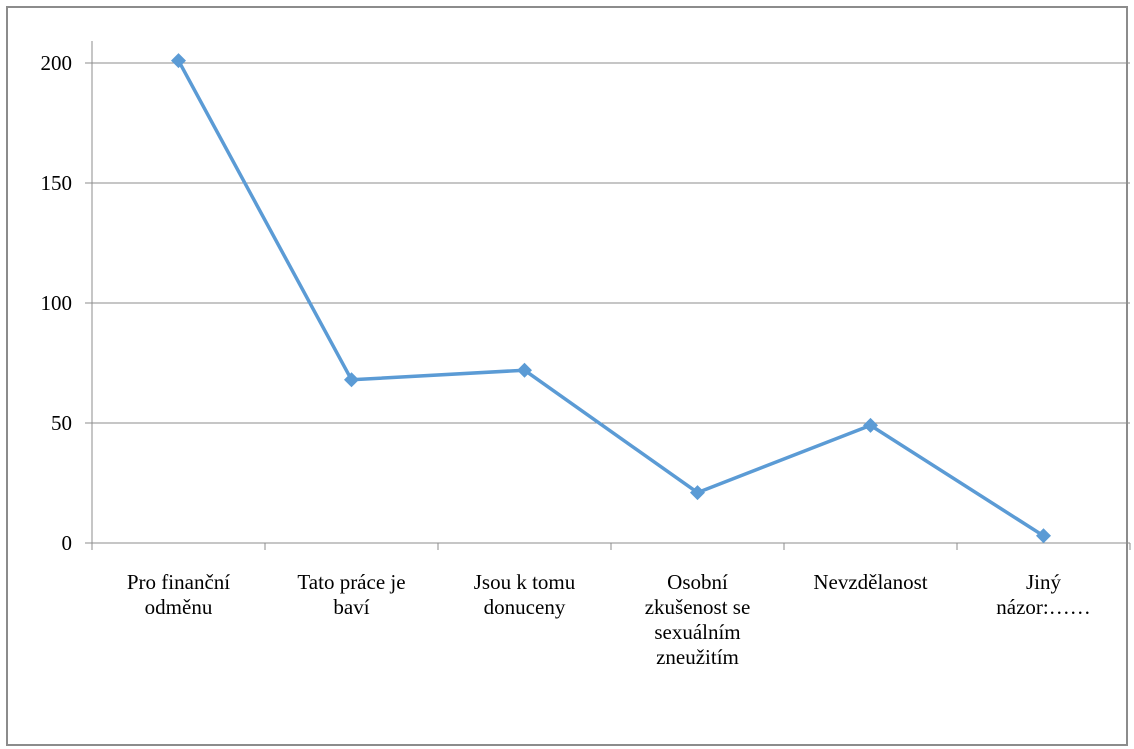  I want to click on y-tick-label: 50, so click(61, 423).